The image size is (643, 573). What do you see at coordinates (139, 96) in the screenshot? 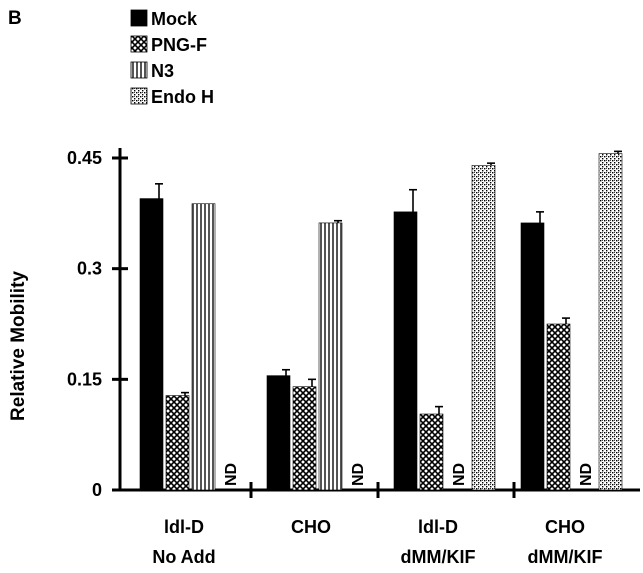
I see `legend-swatch-endo-h` at bounding box center [139, 96].